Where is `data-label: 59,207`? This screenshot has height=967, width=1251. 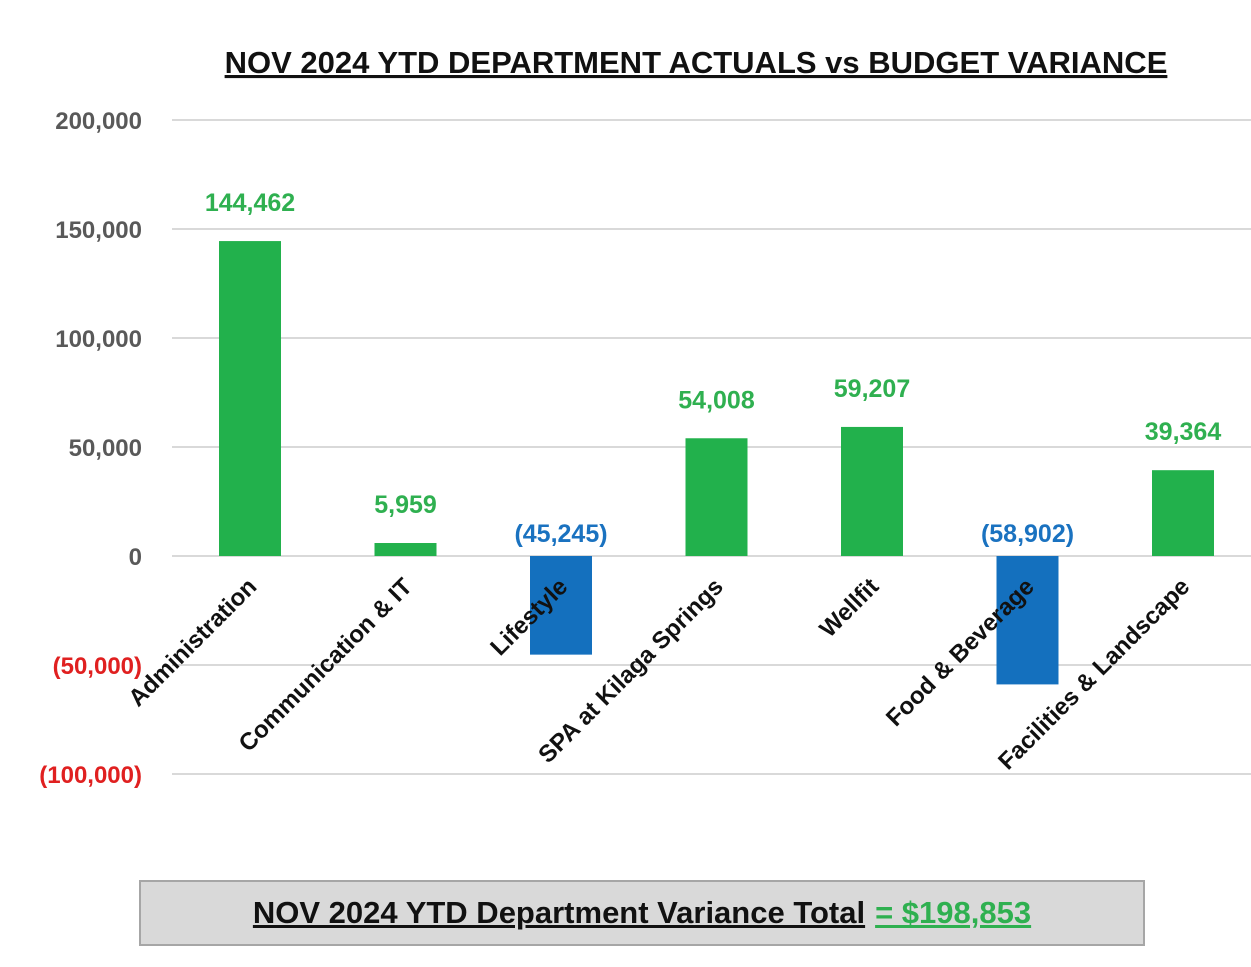 data-label: 59,207 is located at coordinates (872, 389).